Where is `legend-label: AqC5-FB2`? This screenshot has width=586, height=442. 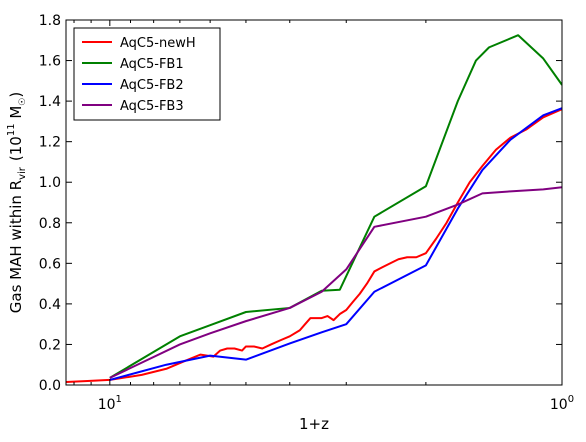 legend-label: AqC5-FB2 is located at coordinates (152, 85).